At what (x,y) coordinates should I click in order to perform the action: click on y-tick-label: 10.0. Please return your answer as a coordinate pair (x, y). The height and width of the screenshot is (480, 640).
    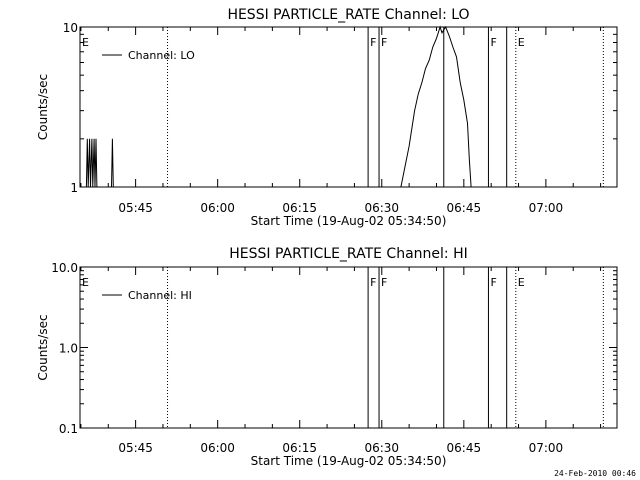
    Looking at the image, I should click on (64, 268).